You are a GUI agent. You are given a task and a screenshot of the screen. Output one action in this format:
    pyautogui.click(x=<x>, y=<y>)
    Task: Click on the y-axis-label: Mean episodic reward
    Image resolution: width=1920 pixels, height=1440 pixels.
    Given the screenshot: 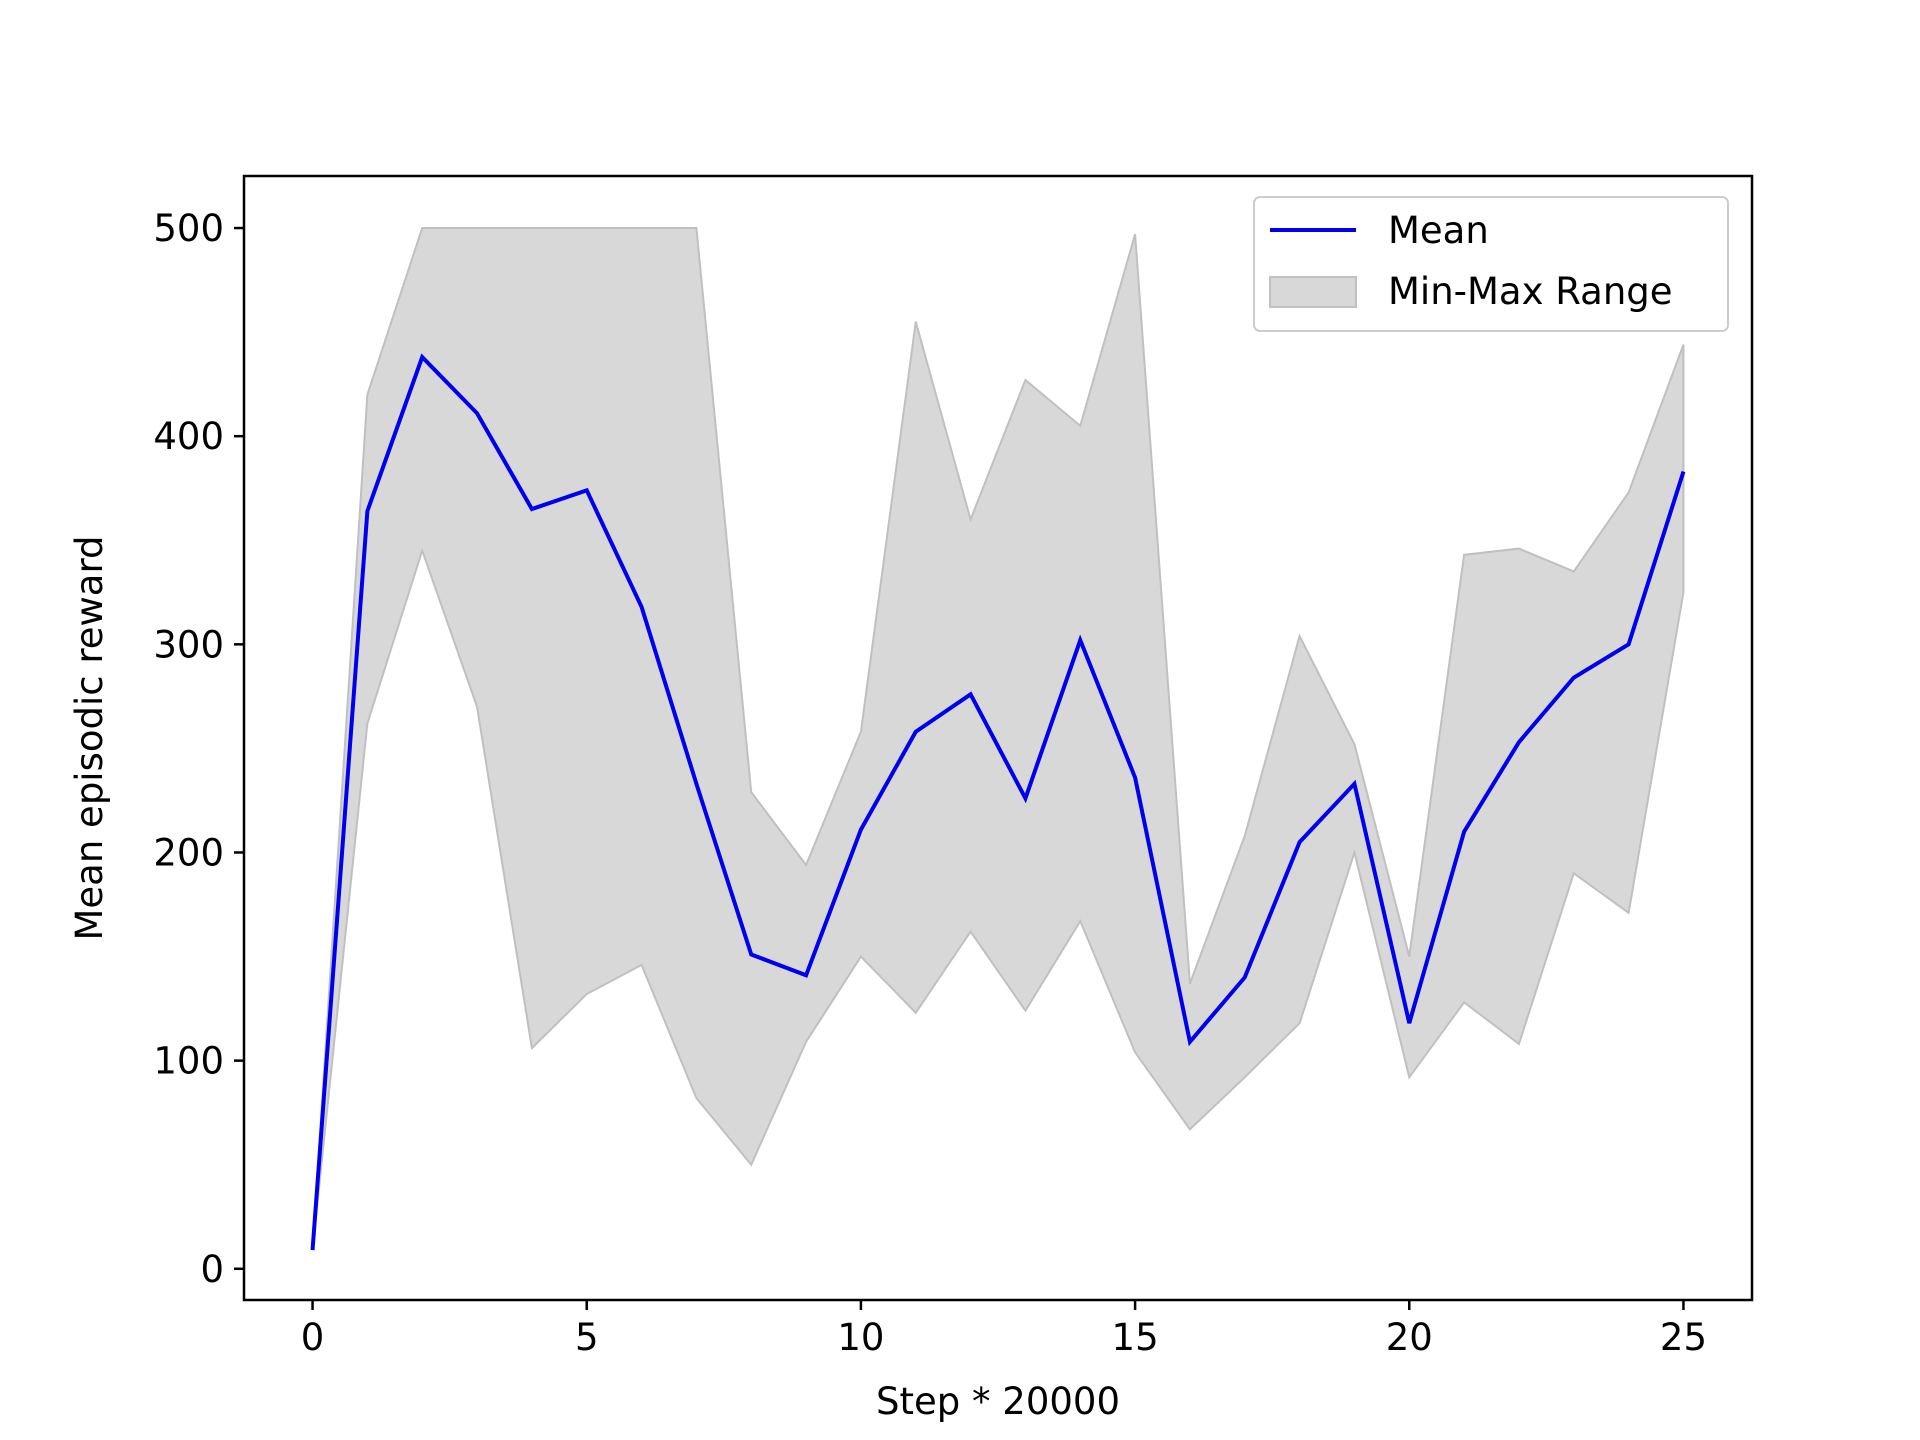 What is the action you would take?
    pyautogui.click(x=89, y=737)
    